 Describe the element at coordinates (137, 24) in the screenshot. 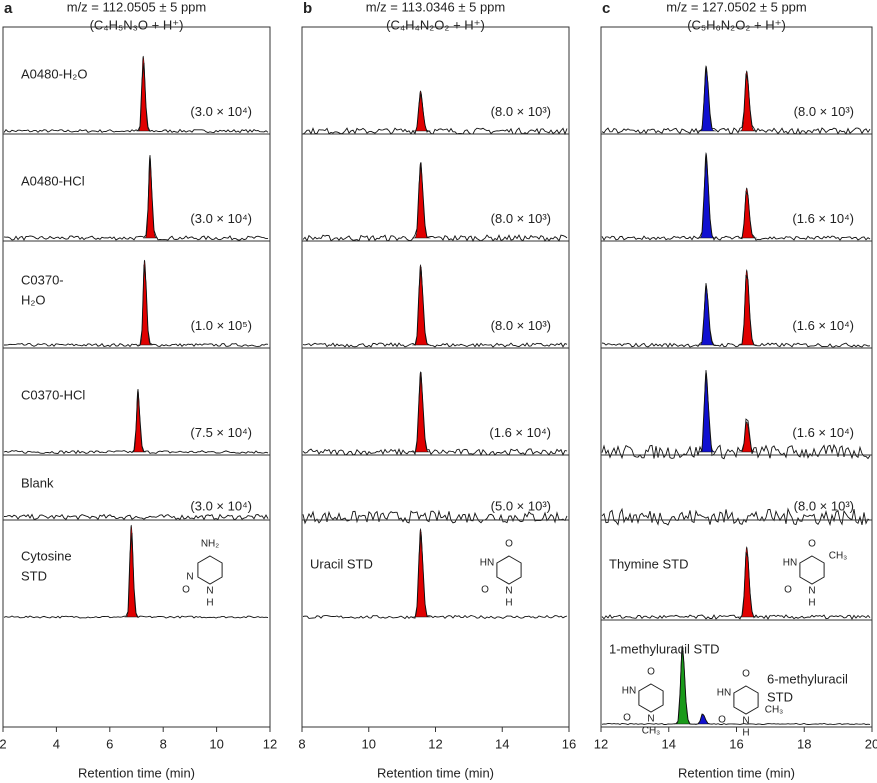

I see `panel-subtitle: (C₄H₅N₃O + H⁺)` at that location.